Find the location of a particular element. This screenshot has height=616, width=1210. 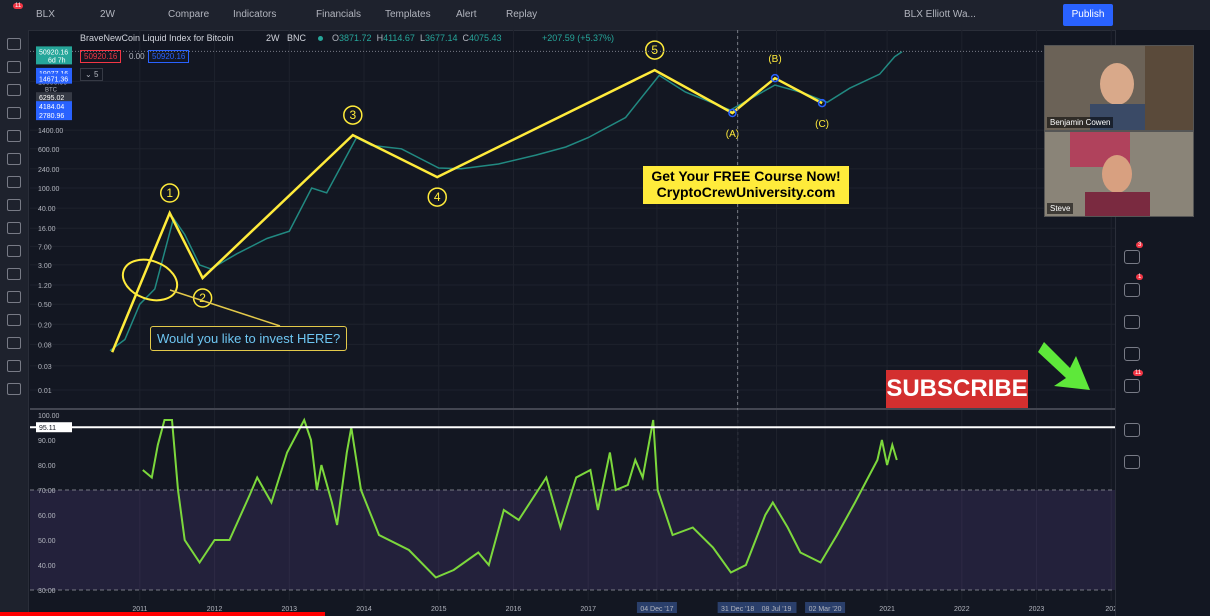

wave-label: 5 is located at coordinates (654, 50).